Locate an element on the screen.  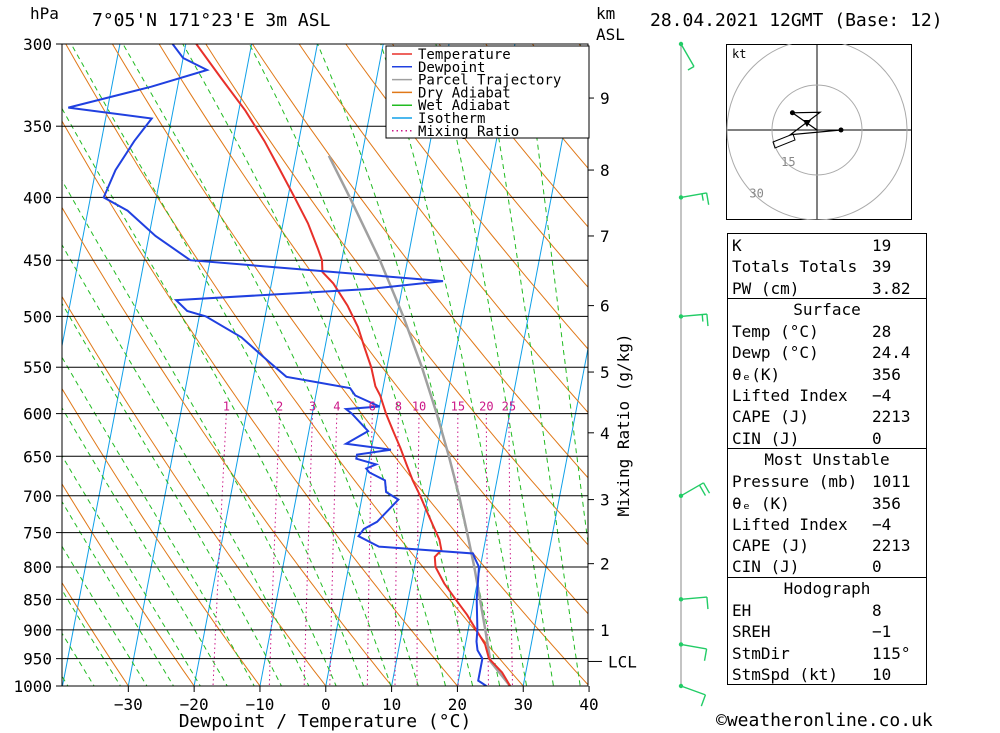
hodo-ring-label: 15 is located at coordinates (788, 162).